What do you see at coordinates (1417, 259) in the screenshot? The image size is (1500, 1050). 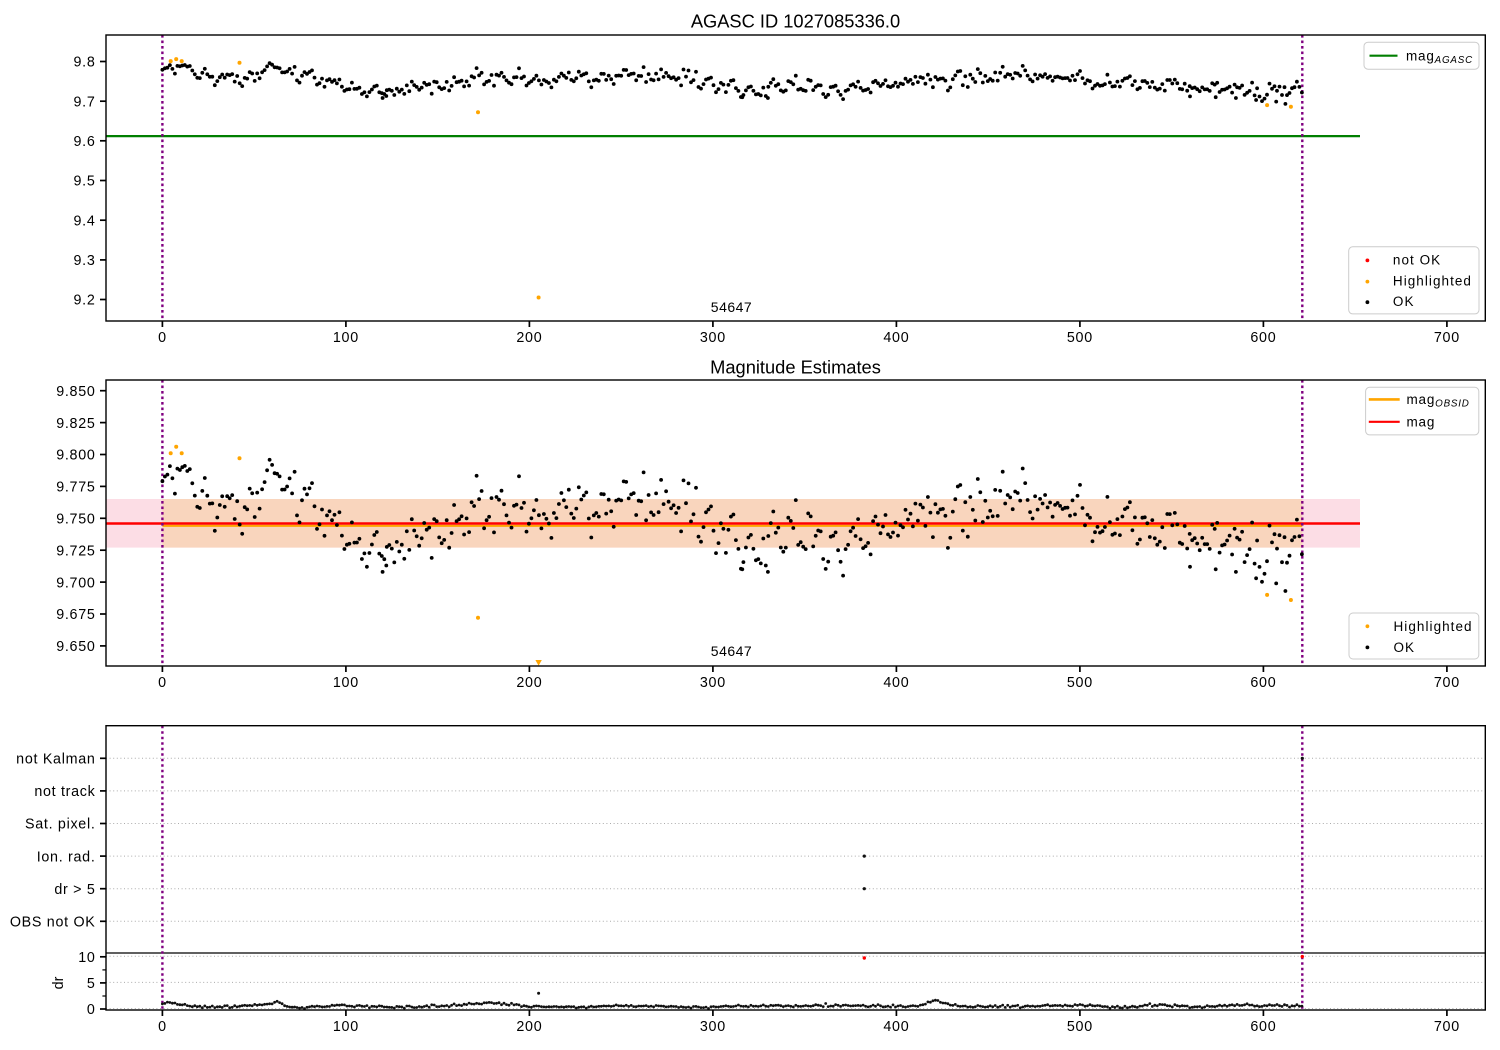 I see `svg-text: not OK` at bounding box center [1417, 259].